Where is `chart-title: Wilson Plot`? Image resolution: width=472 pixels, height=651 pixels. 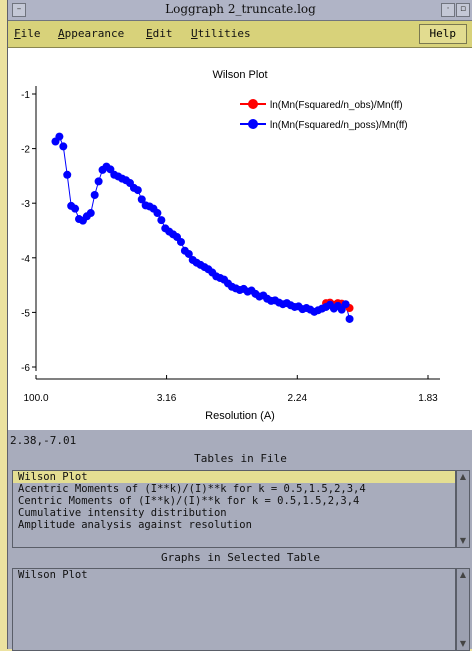
chart-title: Wilson Plot is located at coordinates (239, 75).